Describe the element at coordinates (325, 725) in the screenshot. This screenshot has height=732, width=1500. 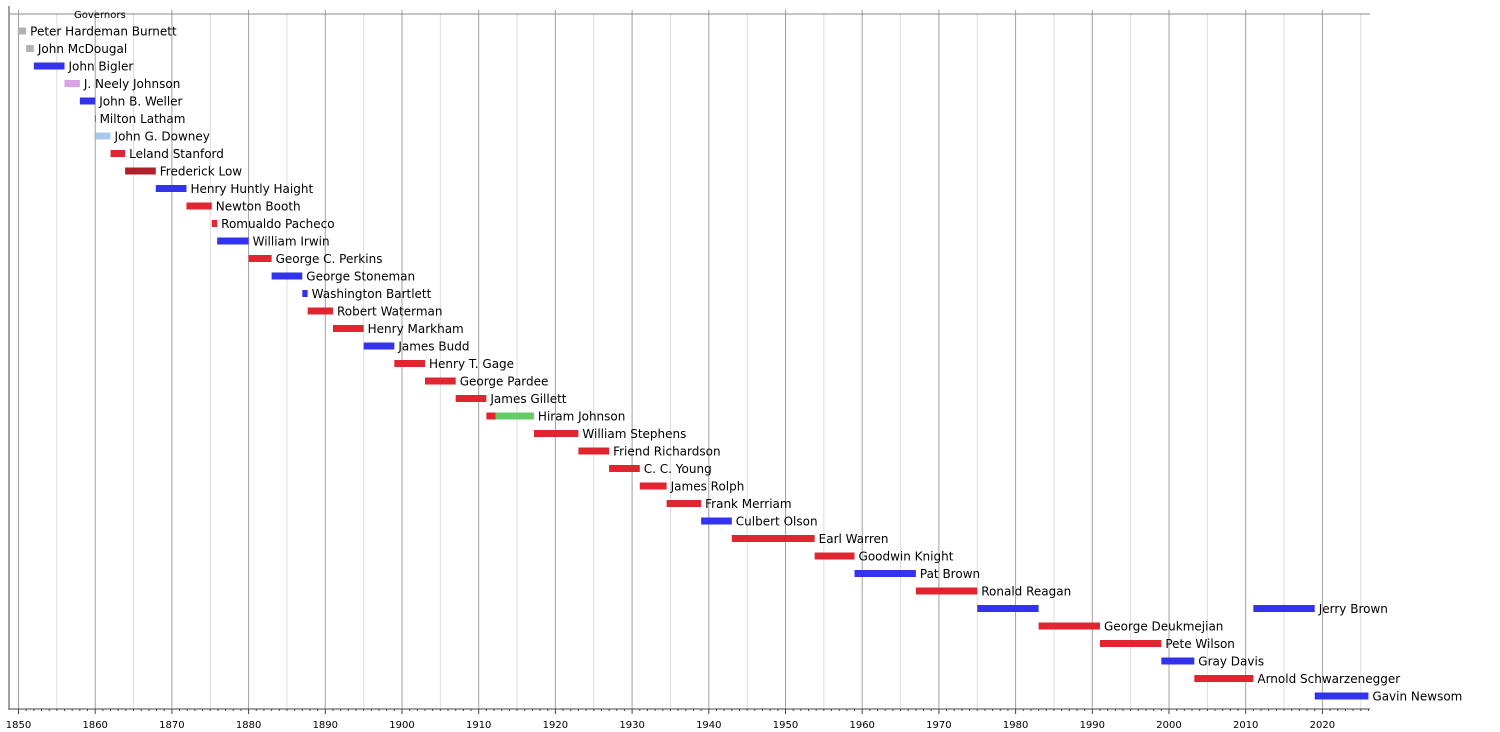
I see `x-tick-label: 1890` at that location.